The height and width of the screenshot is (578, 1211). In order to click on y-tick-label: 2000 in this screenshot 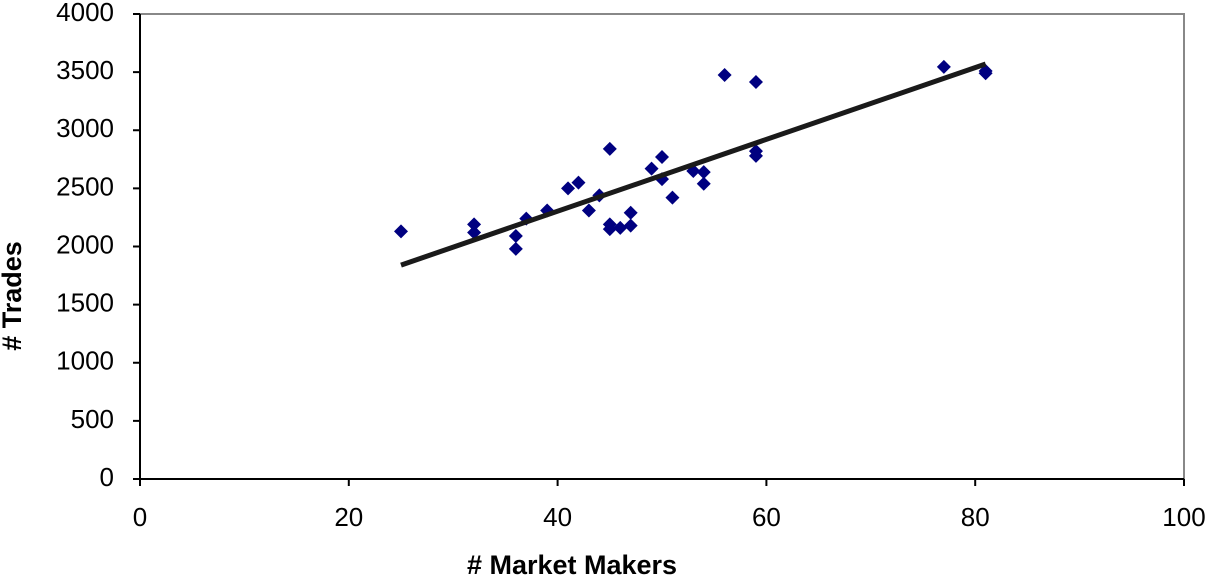, I will do `click(85, 244)`.